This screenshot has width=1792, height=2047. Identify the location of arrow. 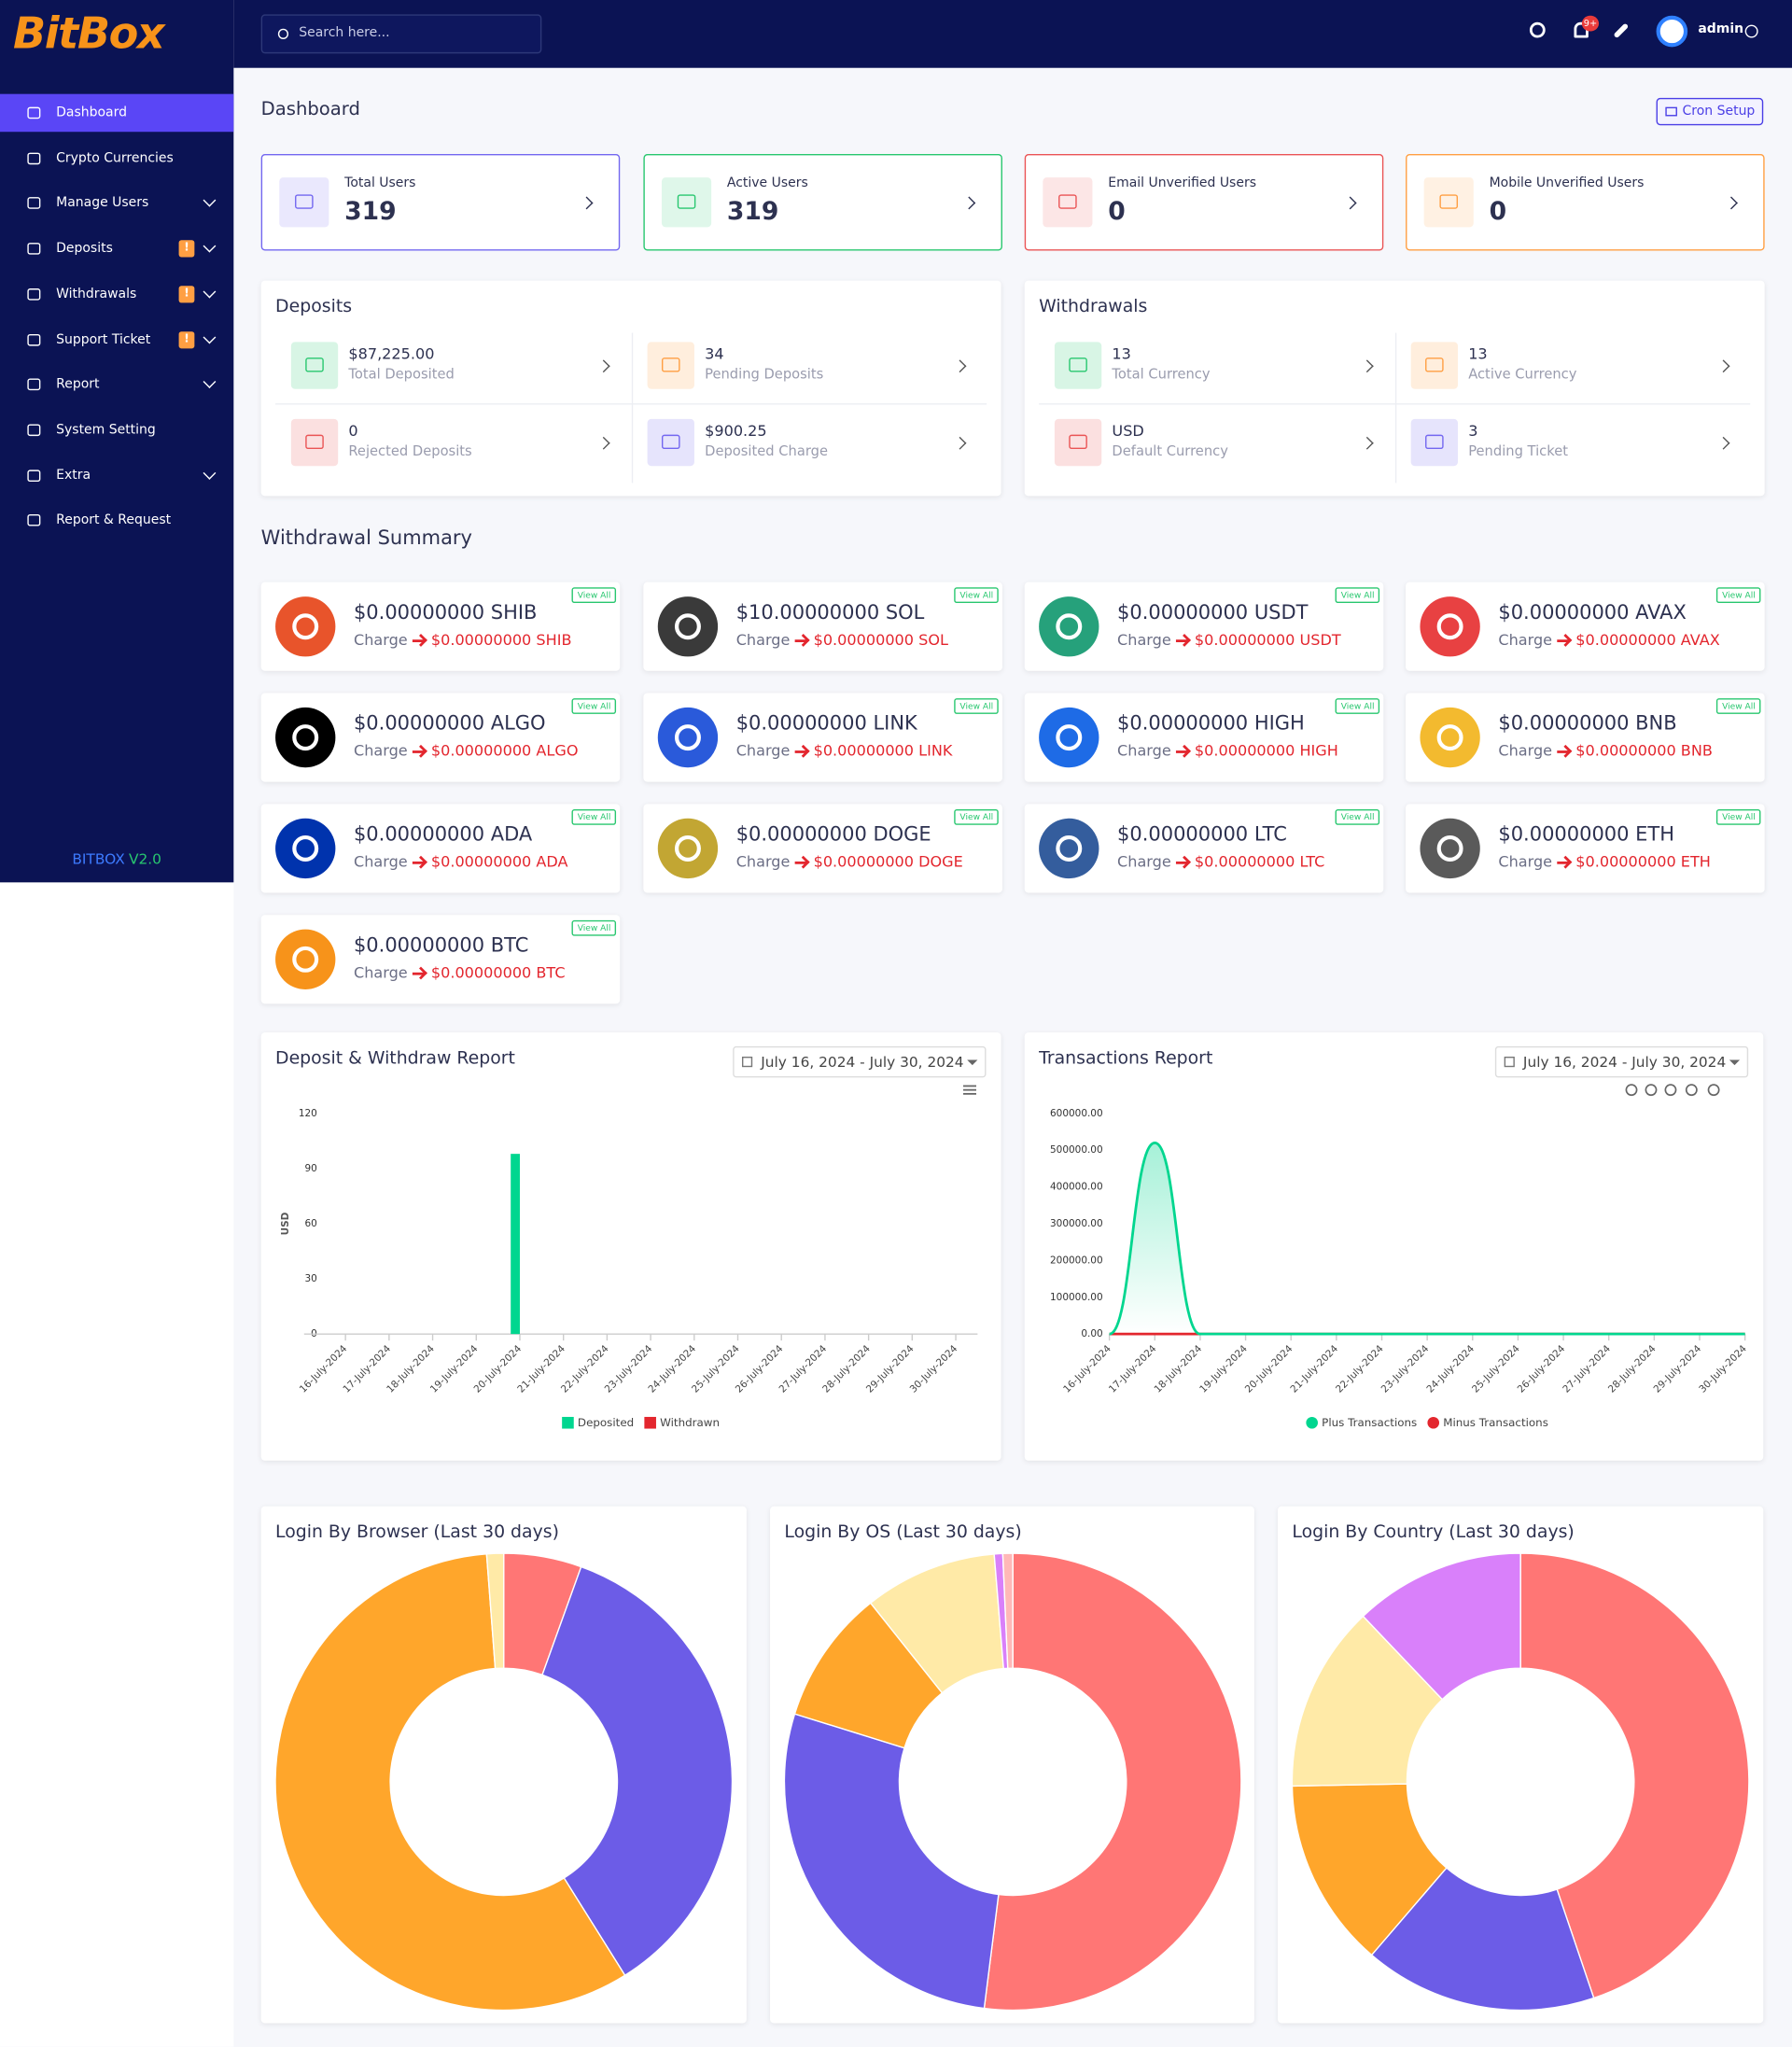
(420, 972).